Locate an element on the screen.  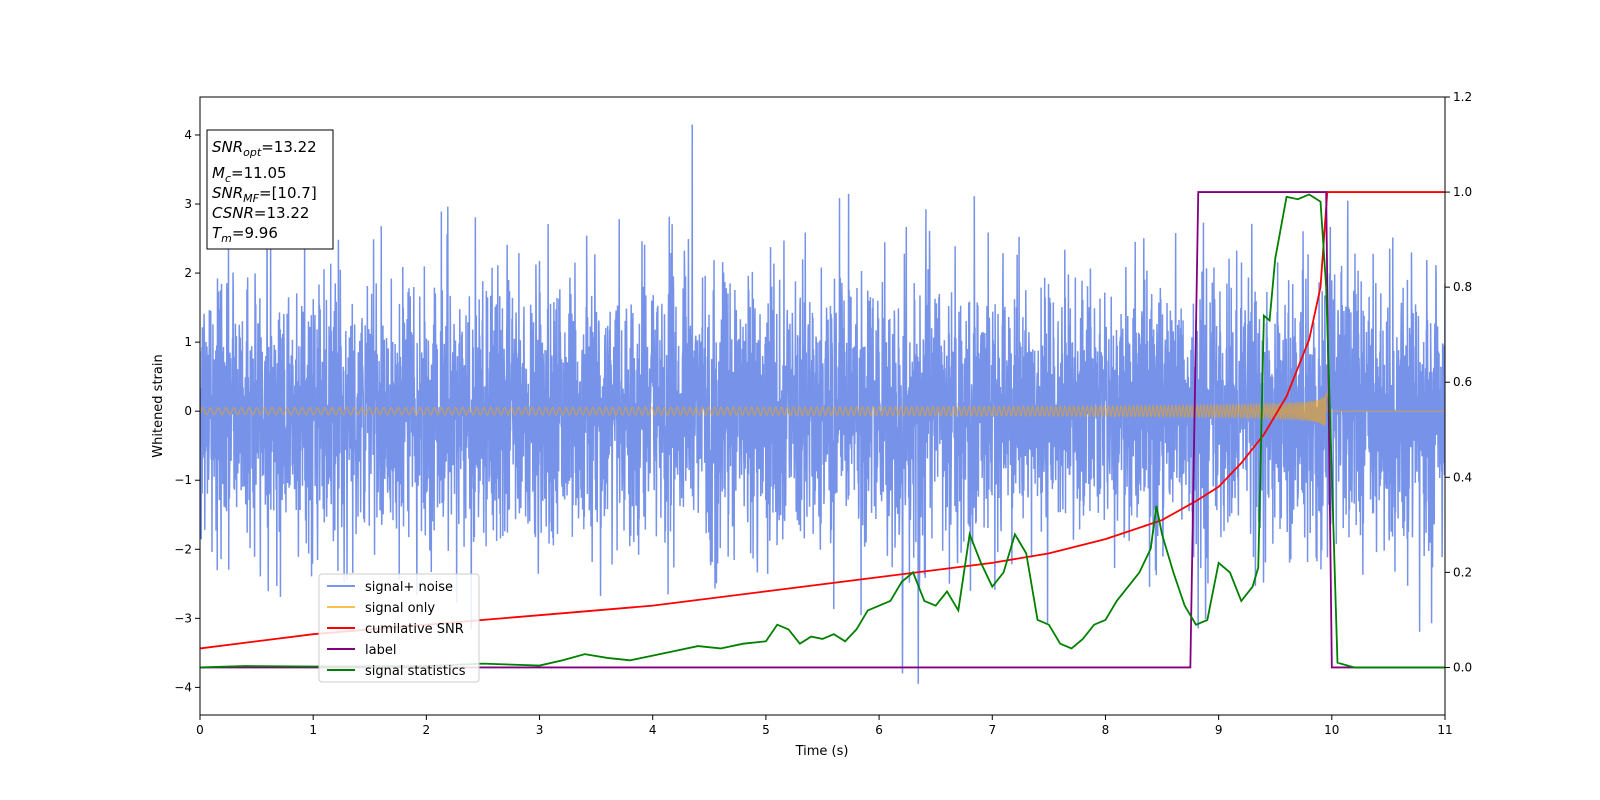
legend-label: label is located at coordinates (380, 650).